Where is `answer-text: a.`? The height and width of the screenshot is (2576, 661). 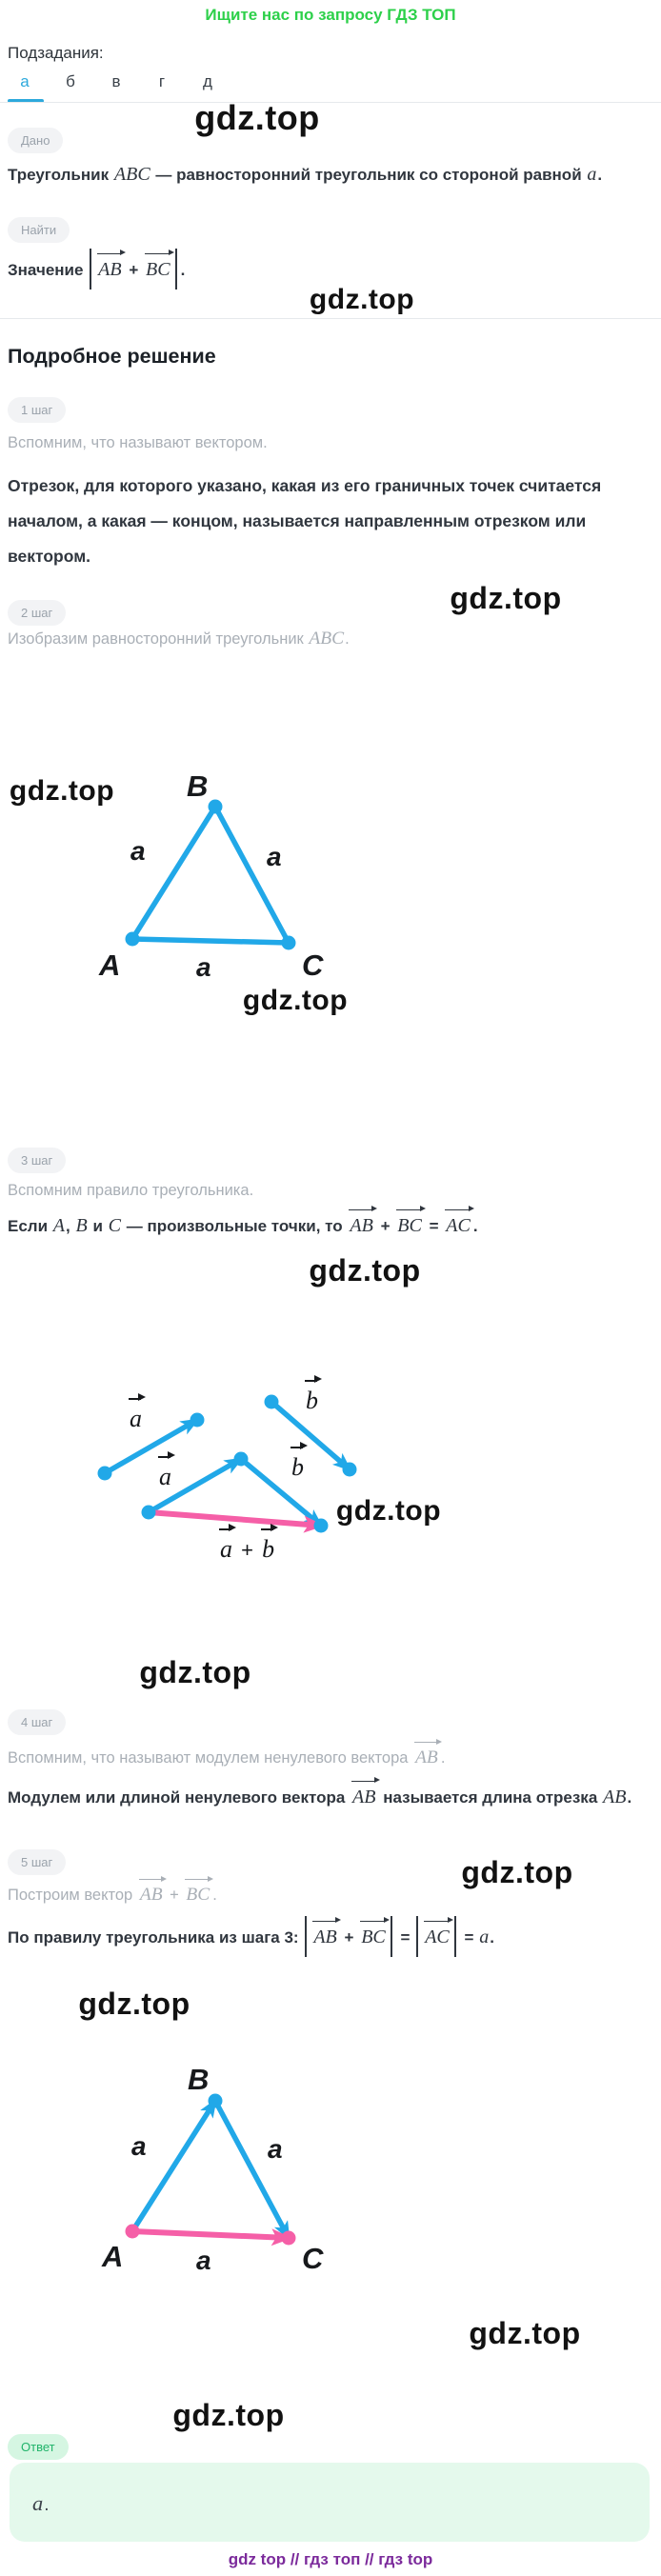 answer-text: a. is located at coordinates (41, 2503).